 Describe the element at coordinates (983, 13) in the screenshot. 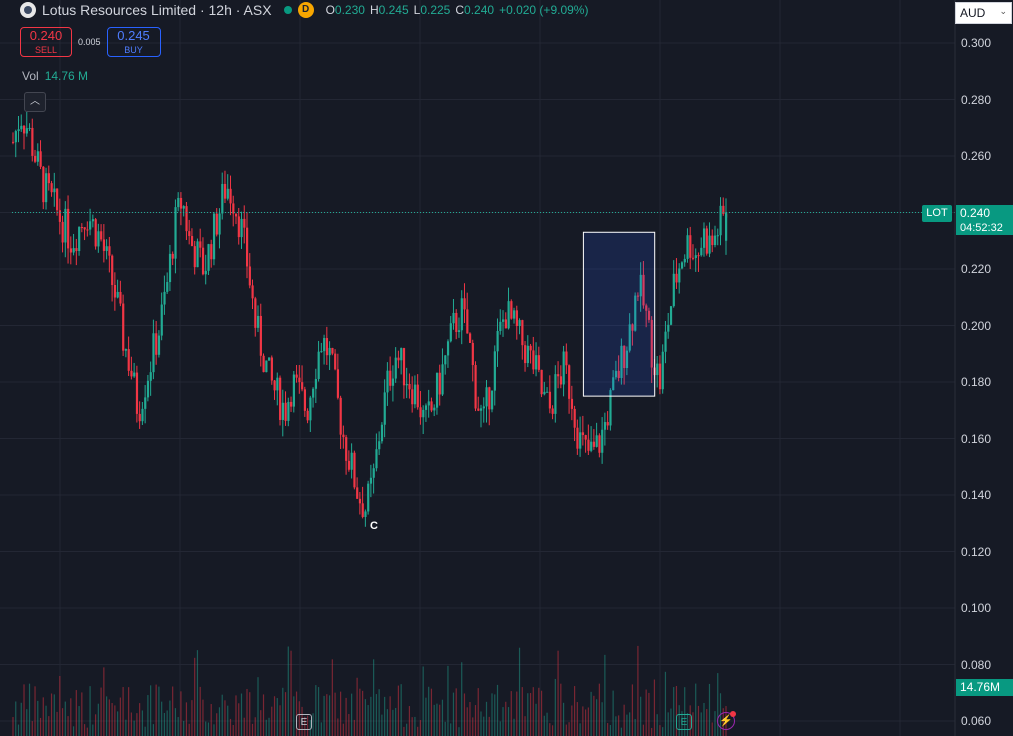

I see `currency-select: AUD ⌄` at that location.